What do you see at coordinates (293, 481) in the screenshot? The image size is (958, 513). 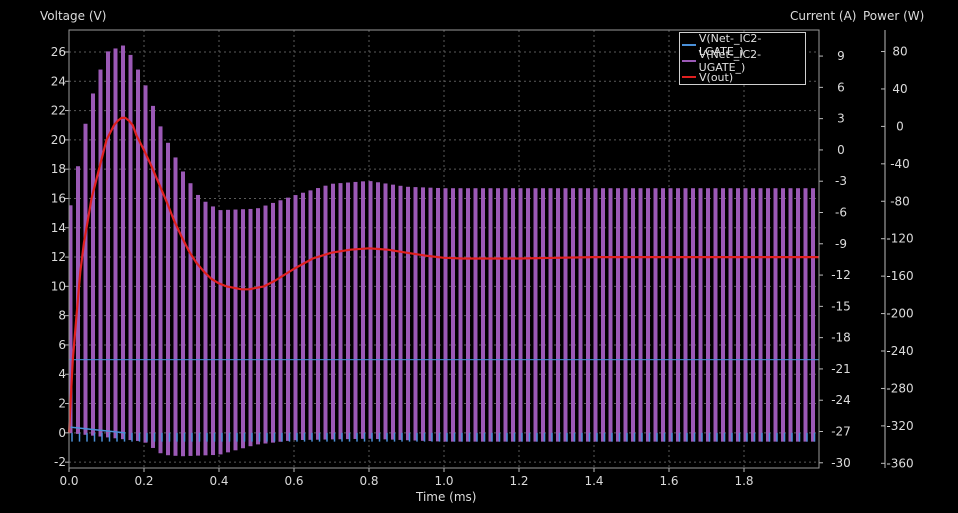 I see `x-tick-label: 0.6` at bounding box center [293, 481].